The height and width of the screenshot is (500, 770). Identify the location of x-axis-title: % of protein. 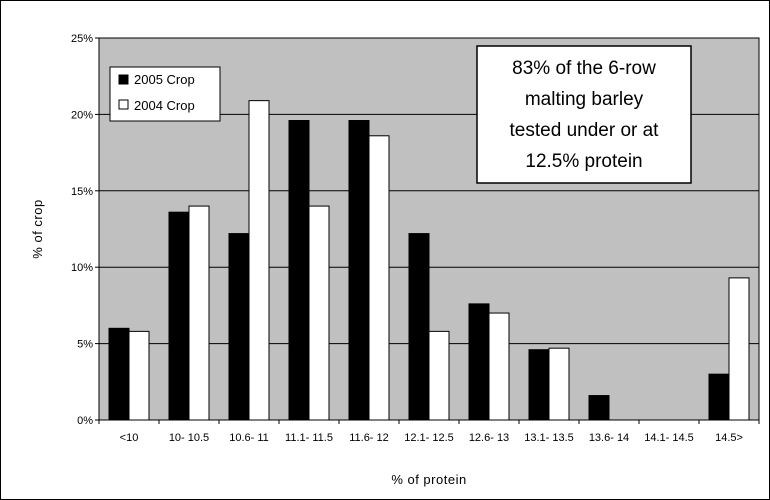
(428, 479).